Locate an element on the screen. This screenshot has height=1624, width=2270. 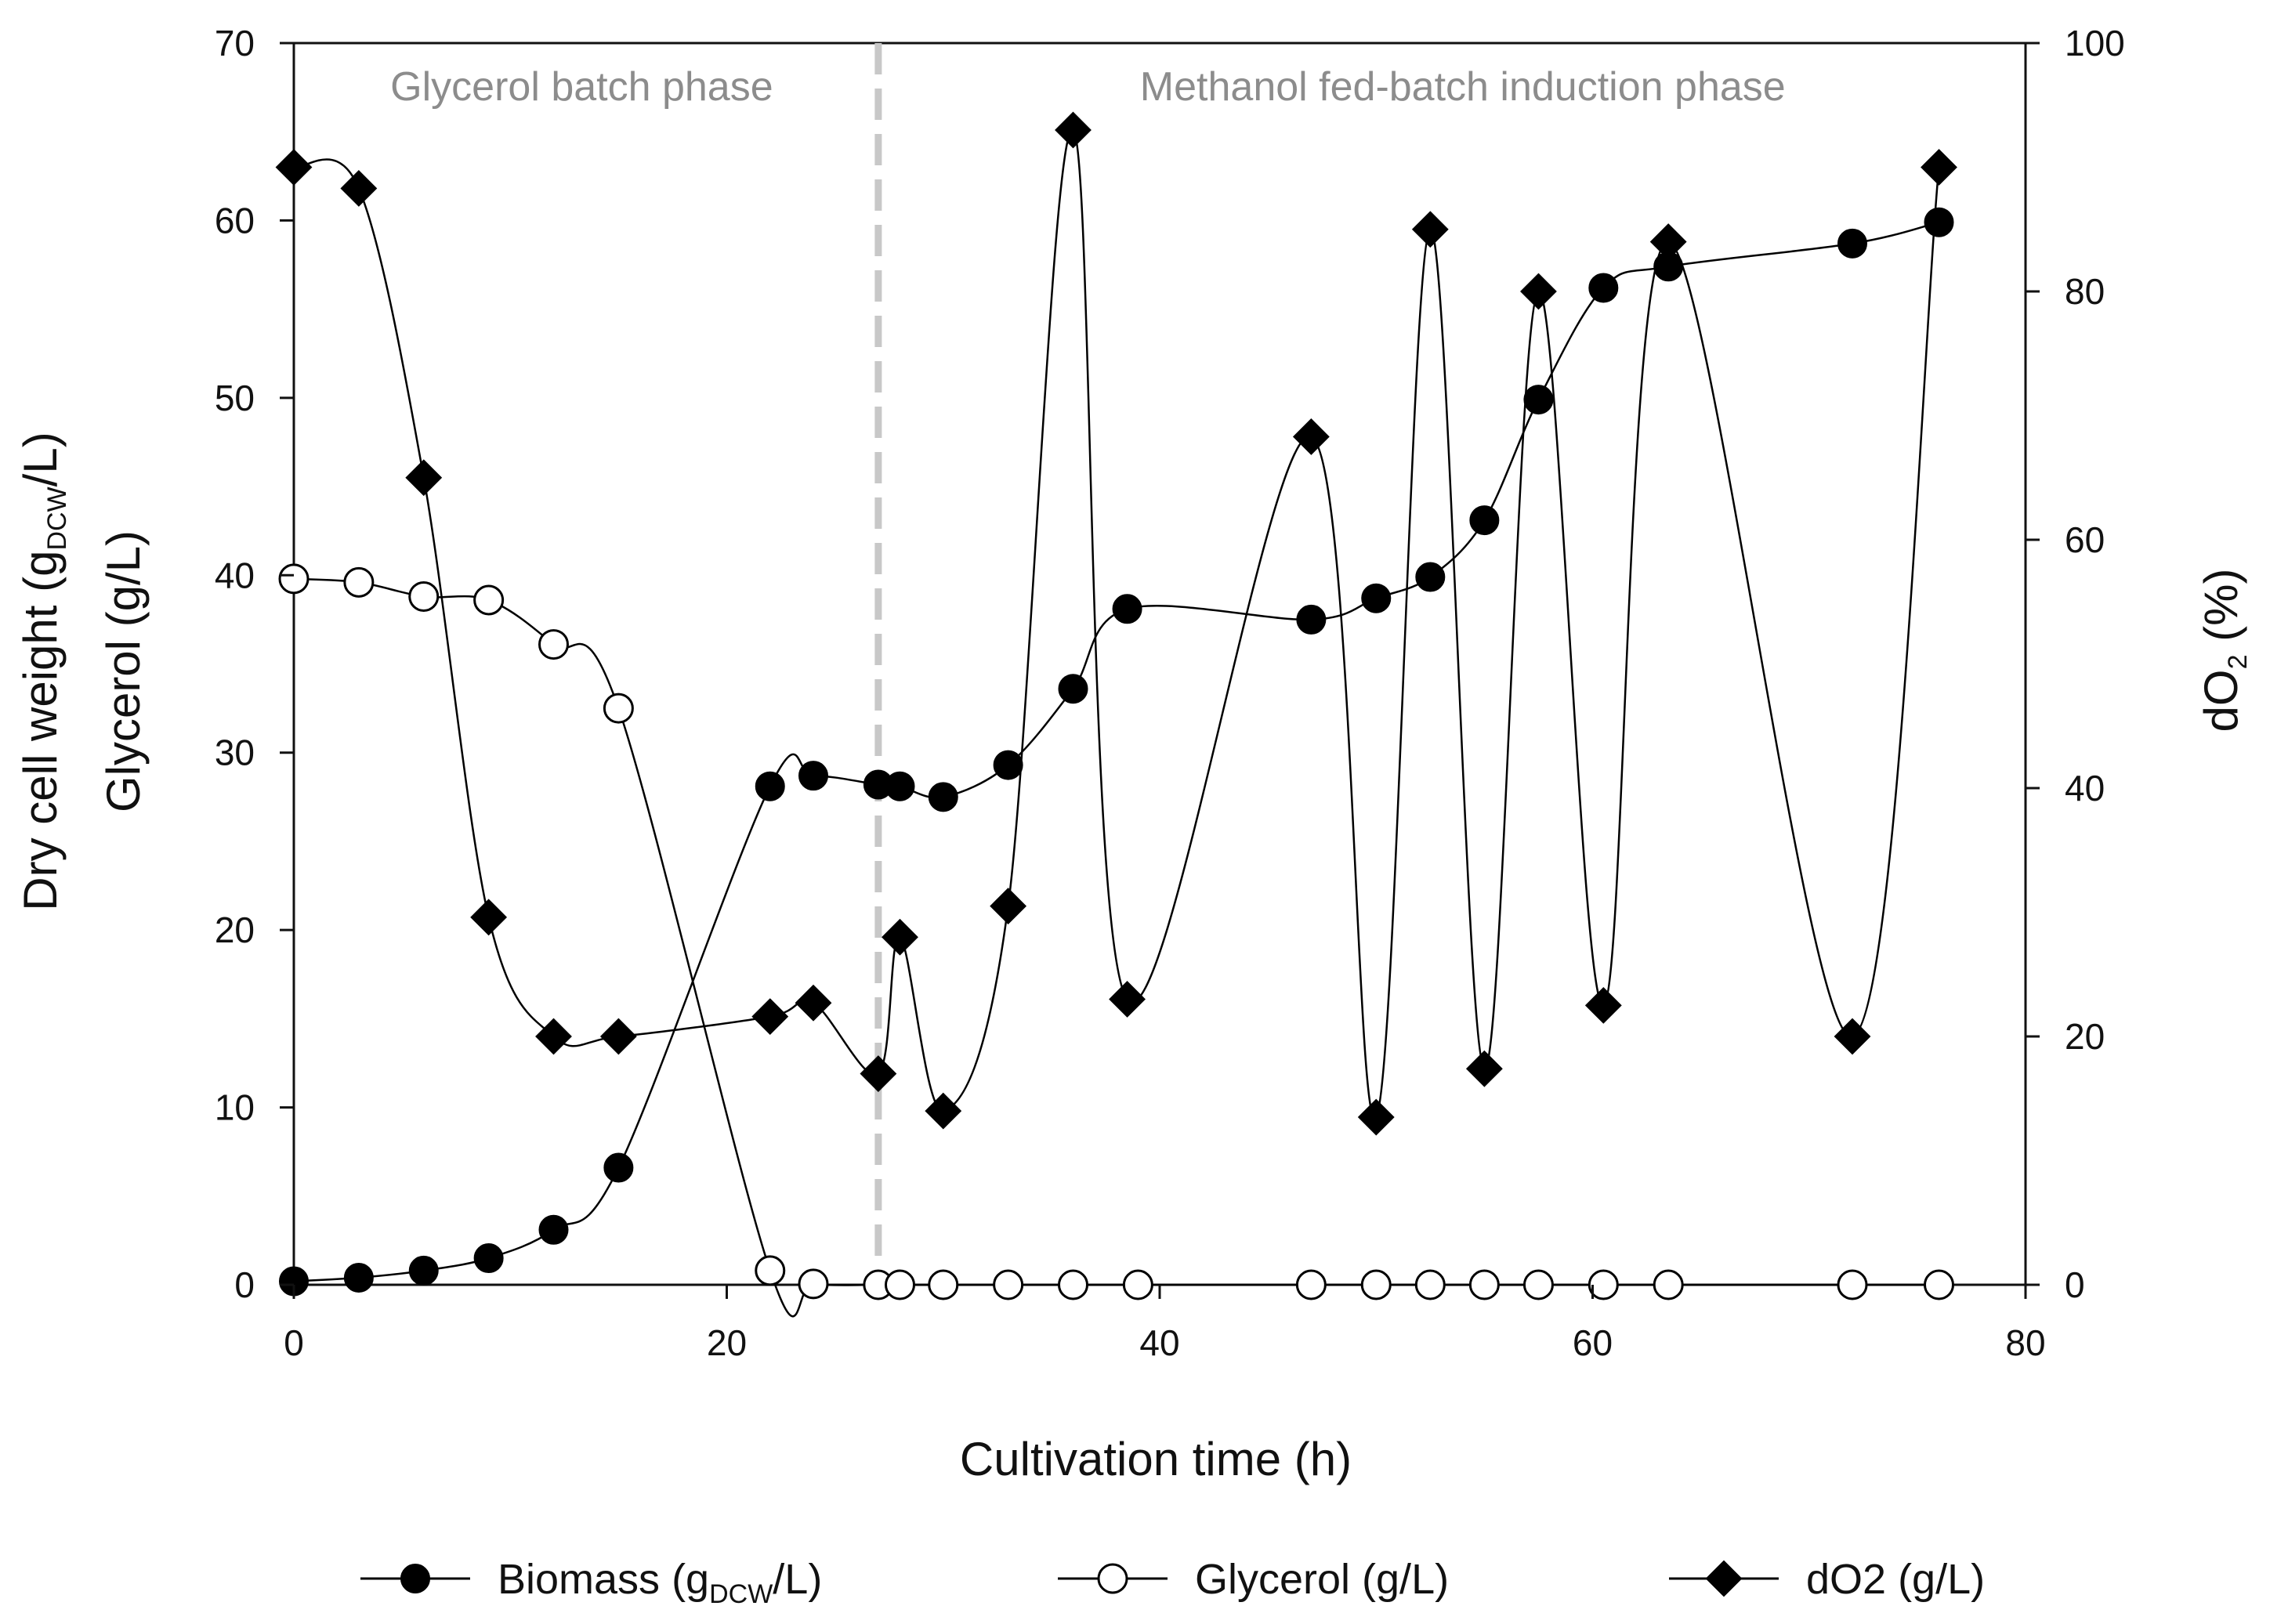
y-right-axis-title: dO2 (%) is located at coordinates (2224, 650).